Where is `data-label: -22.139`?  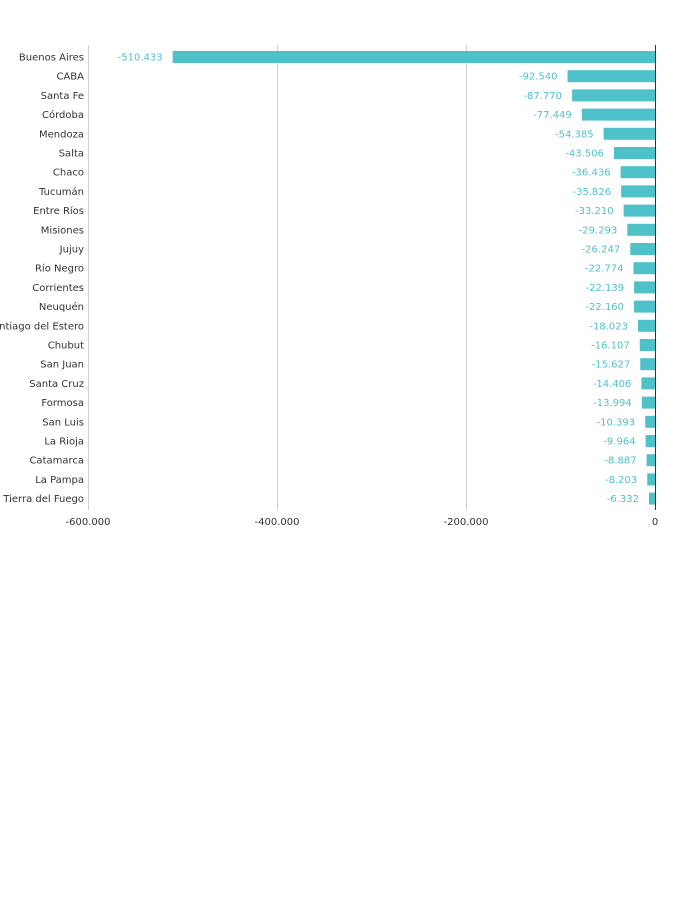 data-label: -22.139 is located at coordinates (604, 288).